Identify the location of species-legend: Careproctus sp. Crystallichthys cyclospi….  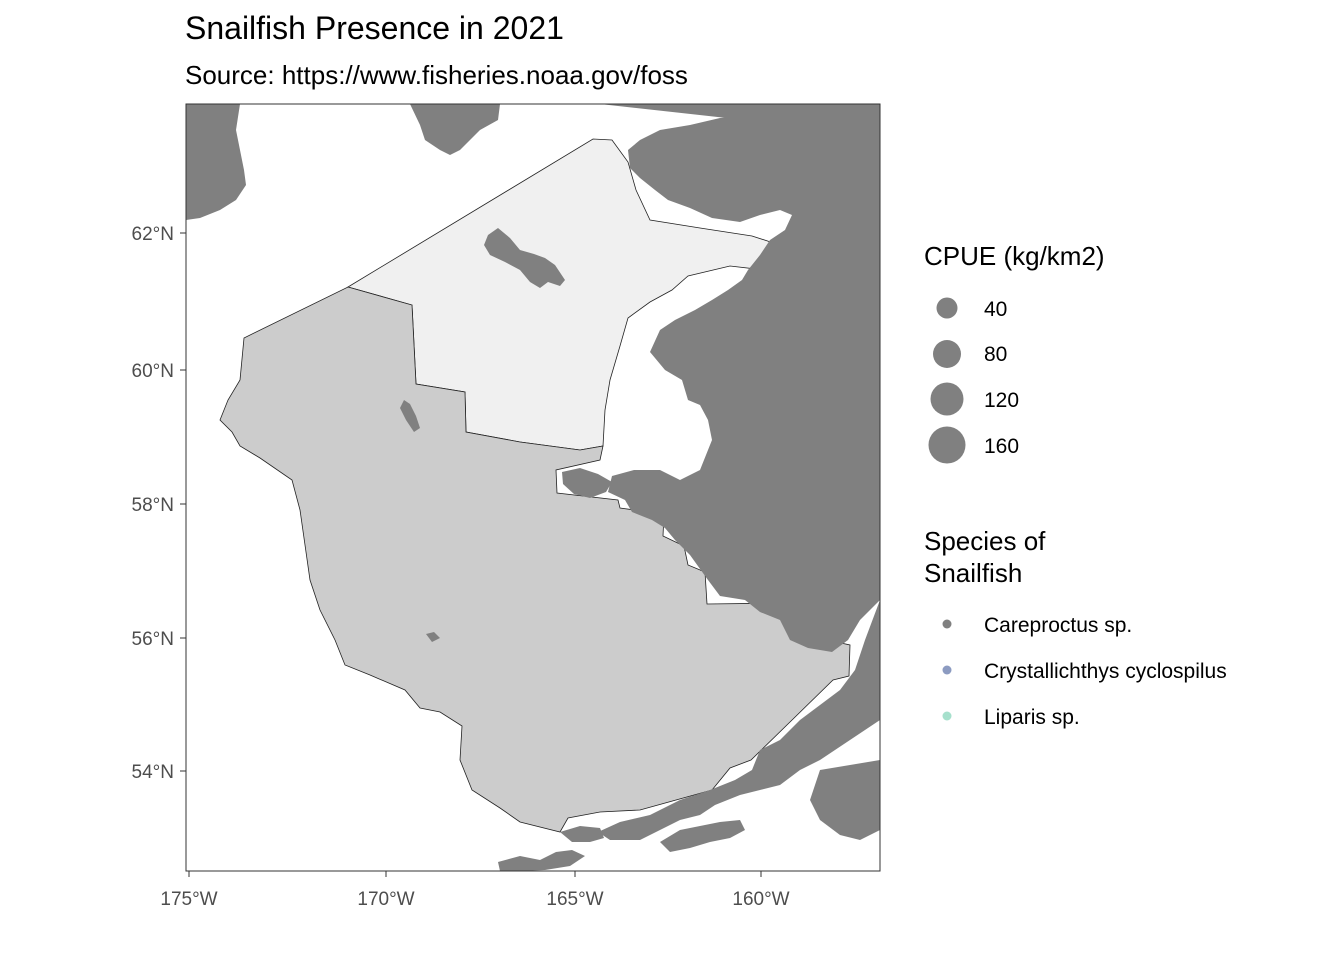
(1084, 671).